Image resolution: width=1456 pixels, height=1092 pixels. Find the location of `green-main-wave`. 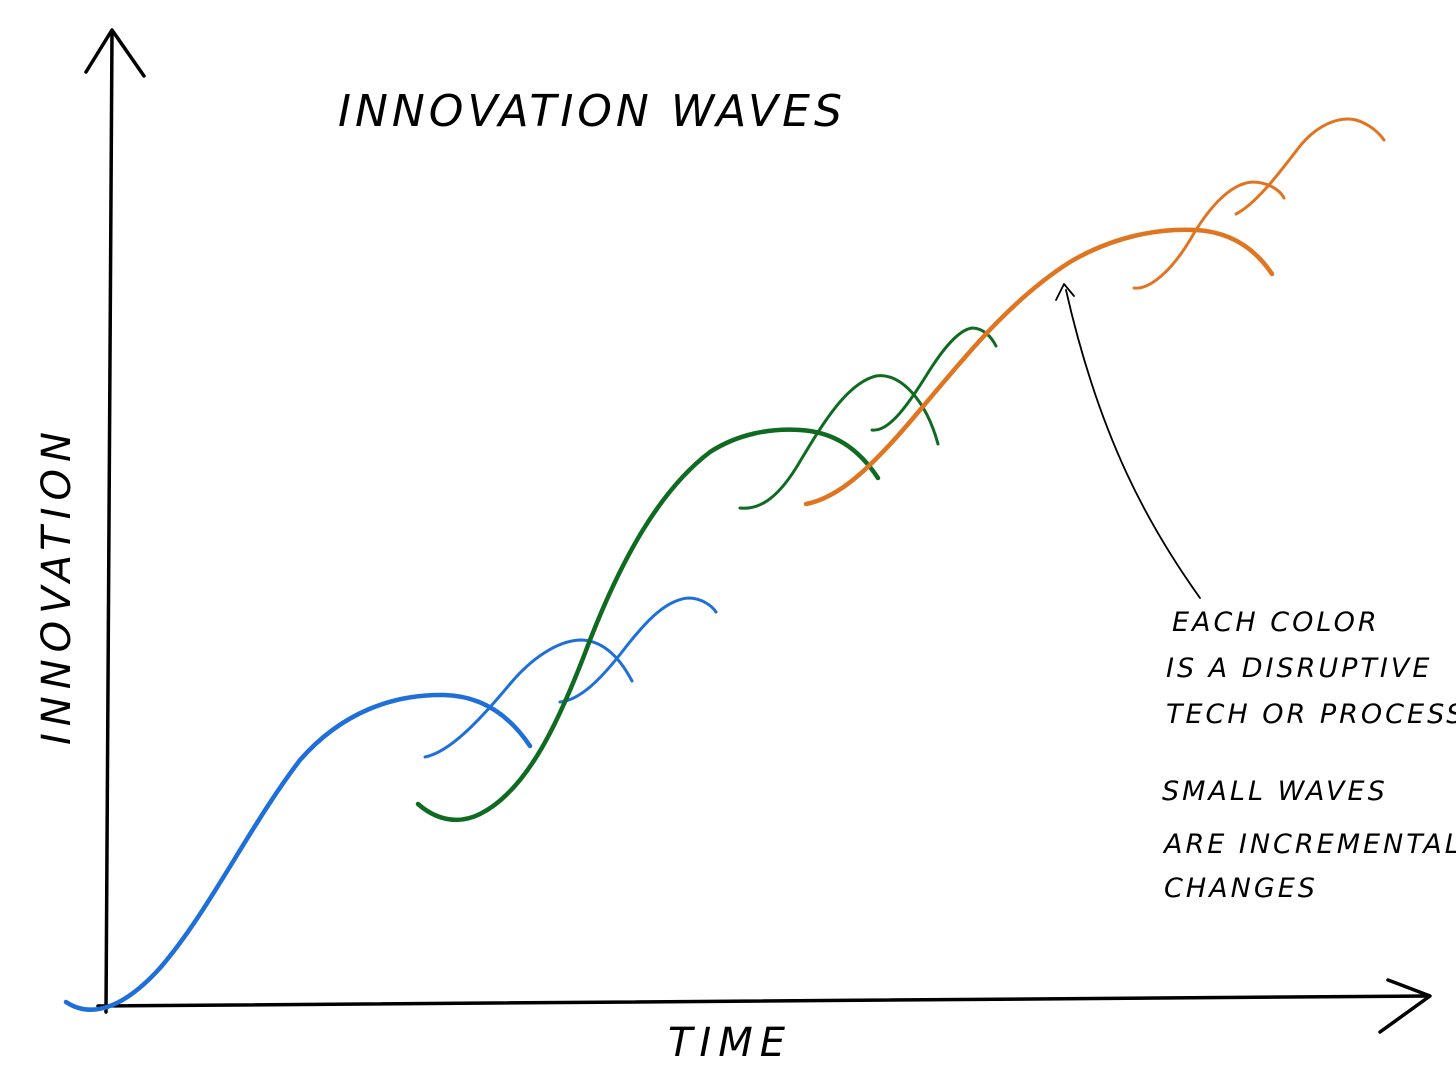

green-main-wave is located at coordinates (648, 625).